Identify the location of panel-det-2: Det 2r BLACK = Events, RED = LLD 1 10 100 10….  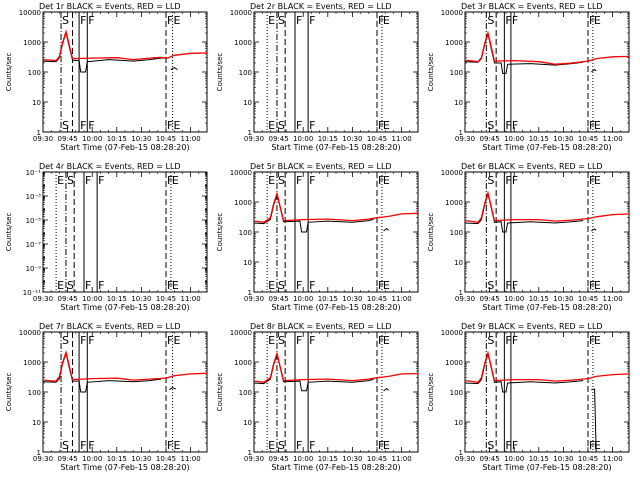
(317, 77).